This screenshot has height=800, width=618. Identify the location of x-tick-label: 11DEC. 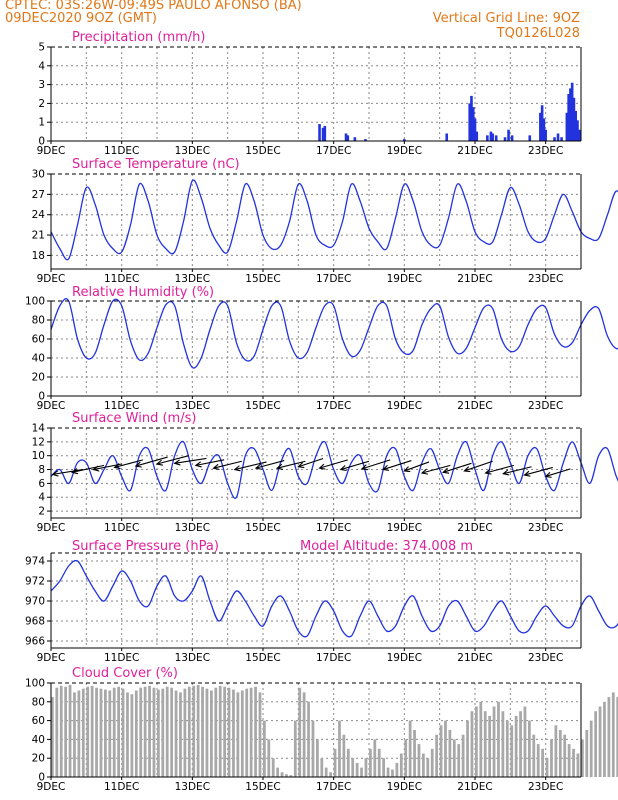
(121, 151).